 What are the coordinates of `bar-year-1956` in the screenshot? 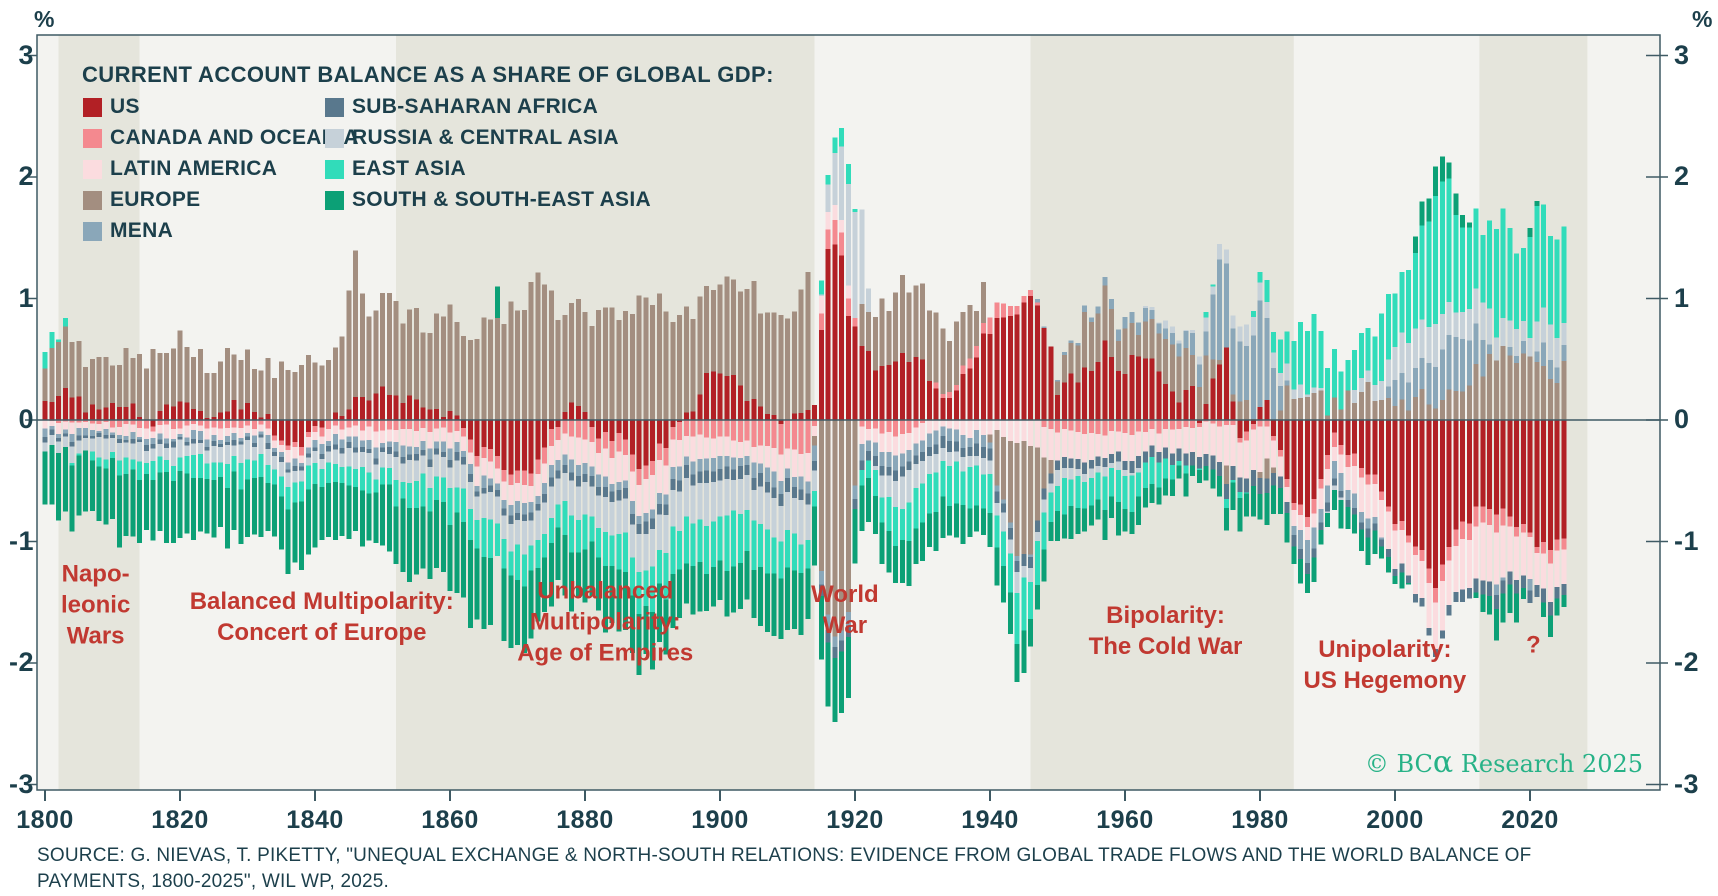 It's located at (1098, 413).